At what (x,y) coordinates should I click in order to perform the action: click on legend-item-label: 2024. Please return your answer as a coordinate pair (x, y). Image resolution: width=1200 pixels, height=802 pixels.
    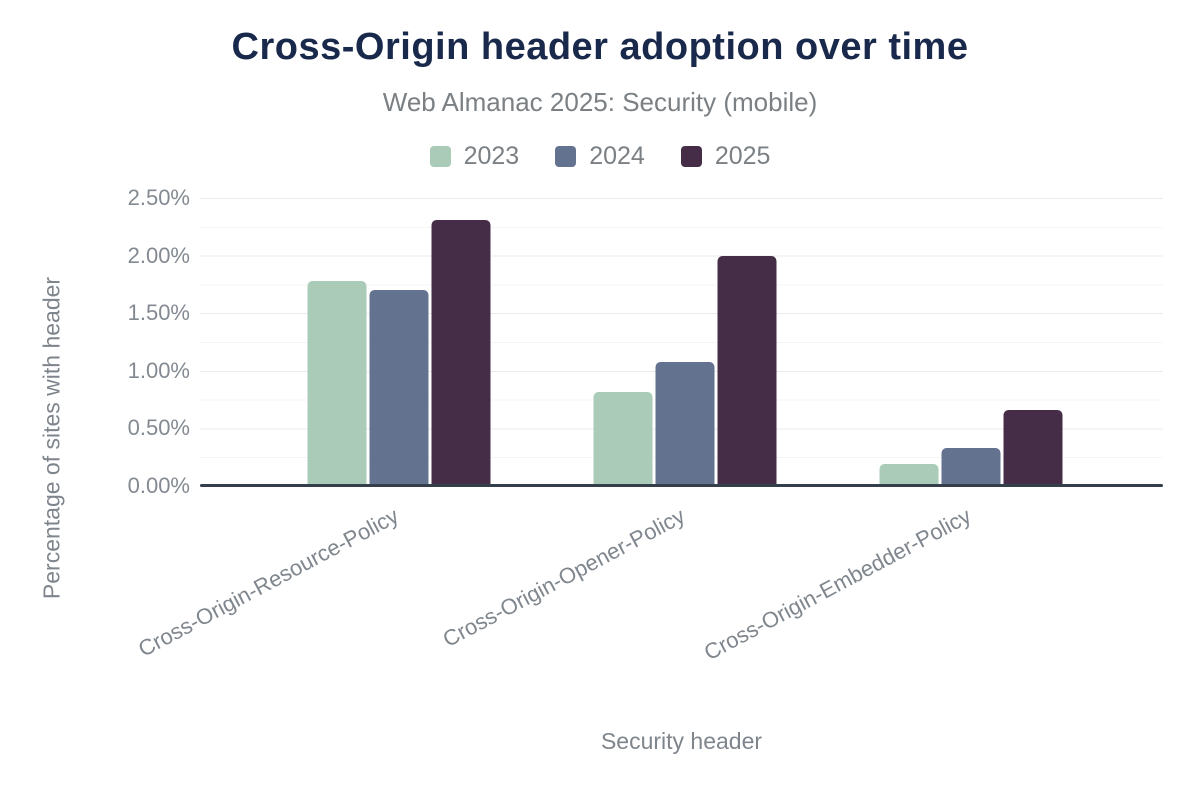
    Looking at the image, I should click on (617, 156).